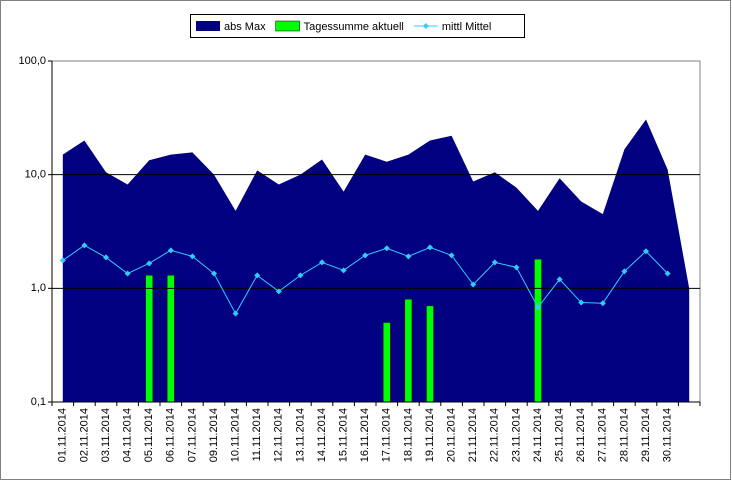  Describe the element at coordinates (646, 435) in the screenshot. I see `x-tick-label: 29.11.2014` at that location.